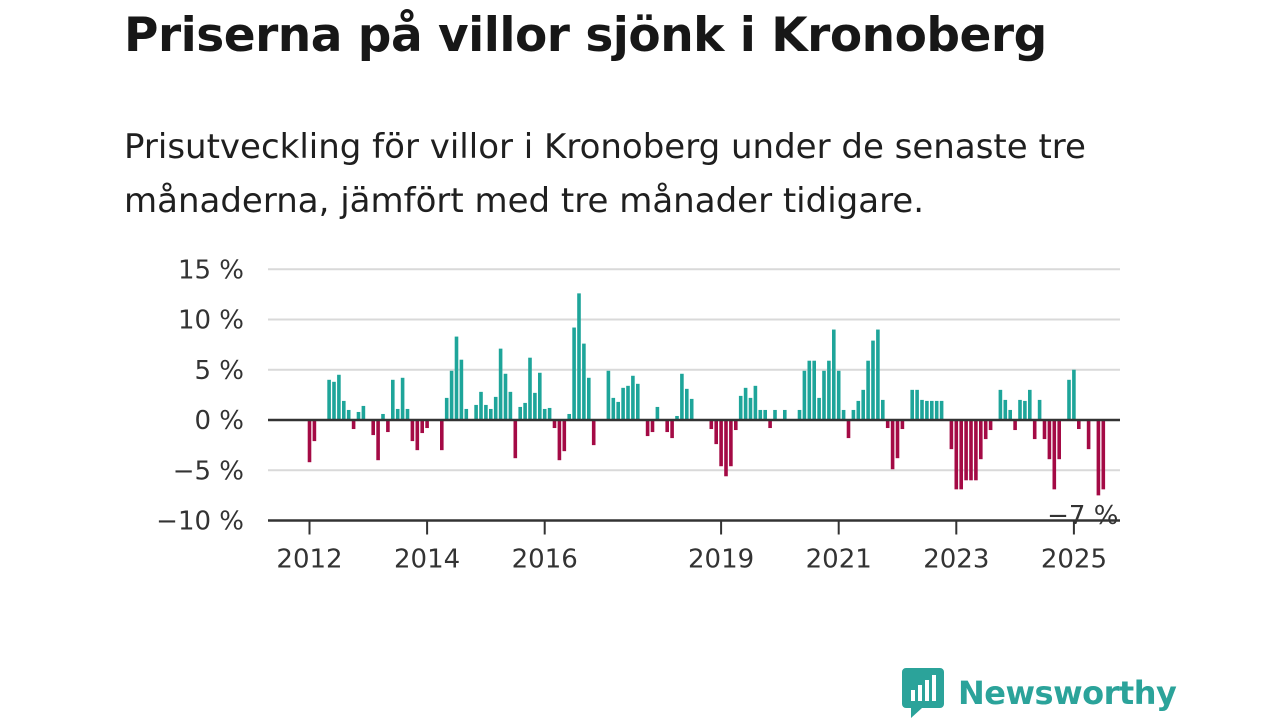  What do you see at coordinates (545, 560) in the screenshot?
I see `x-tick-label: 2016` at bounding box center [545, 560].